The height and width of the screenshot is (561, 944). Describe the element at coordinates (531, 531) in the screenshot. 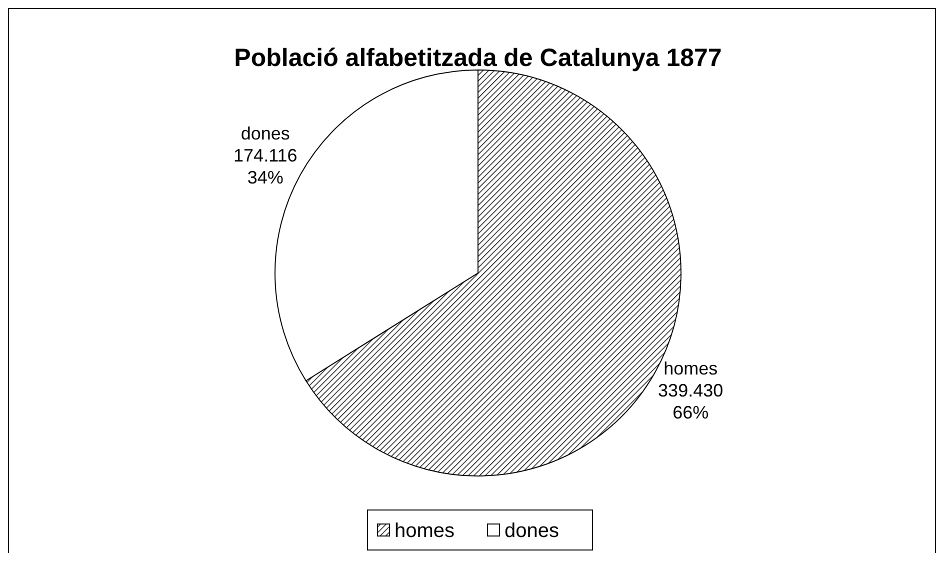

I see `legend-label: dones` at that location.